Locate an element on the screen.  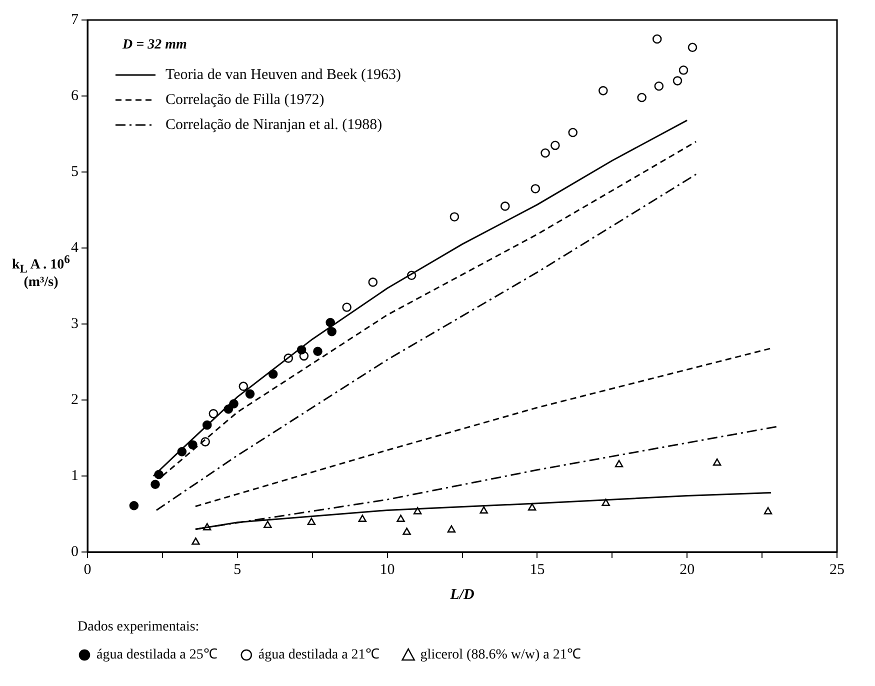
x-tick-label: 25 is located at coordinates (837, 570).